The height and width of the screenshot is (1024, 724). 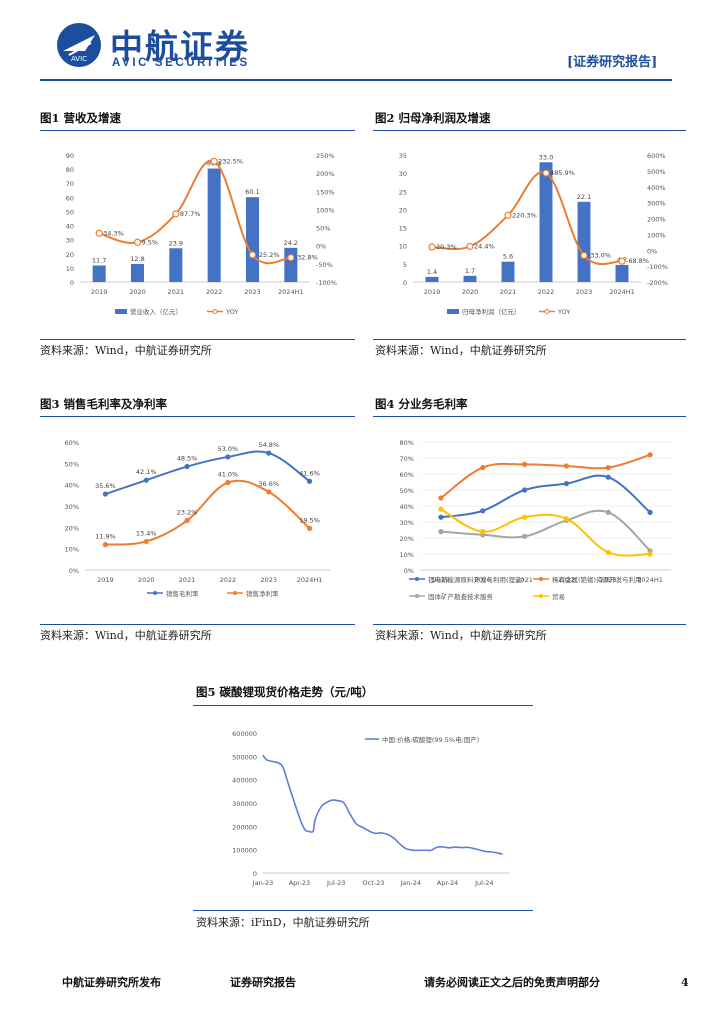 What do you see at coordinates (405, 265) in the screenshot?
I see `left-axis-tick-label: 5` at bounding box center [405, 265].